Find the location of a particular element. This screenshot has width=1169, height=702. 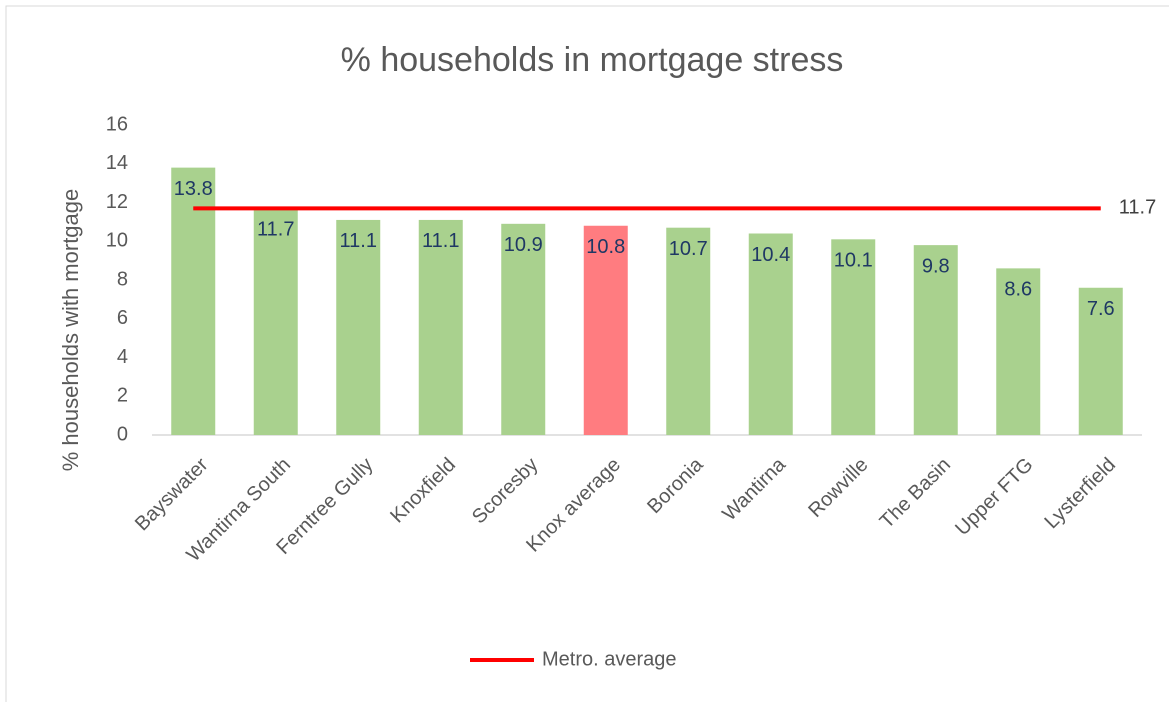

y-tick-label: 6 is located at coordinates (122, 318).